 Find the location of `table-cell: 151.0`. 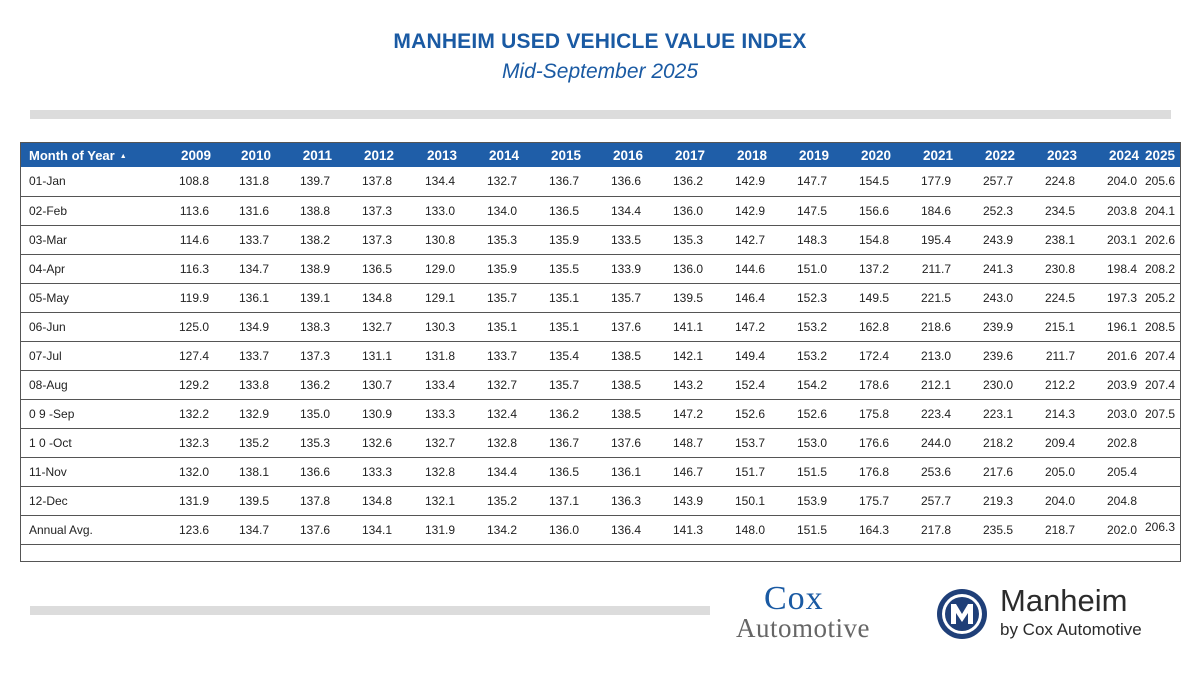

table-cell: 151.0 is located at coordinates (804, 269).